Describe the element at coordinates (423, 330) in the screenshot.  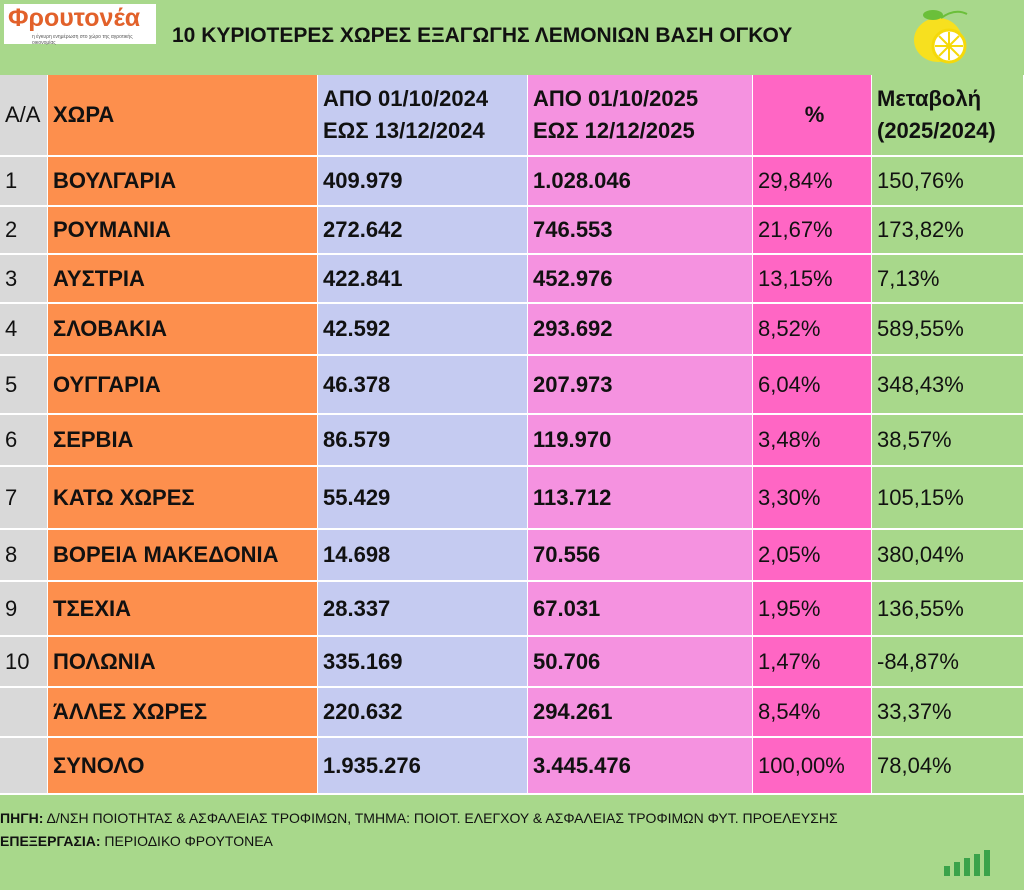
I see `table-cell: 42.592` at that location.